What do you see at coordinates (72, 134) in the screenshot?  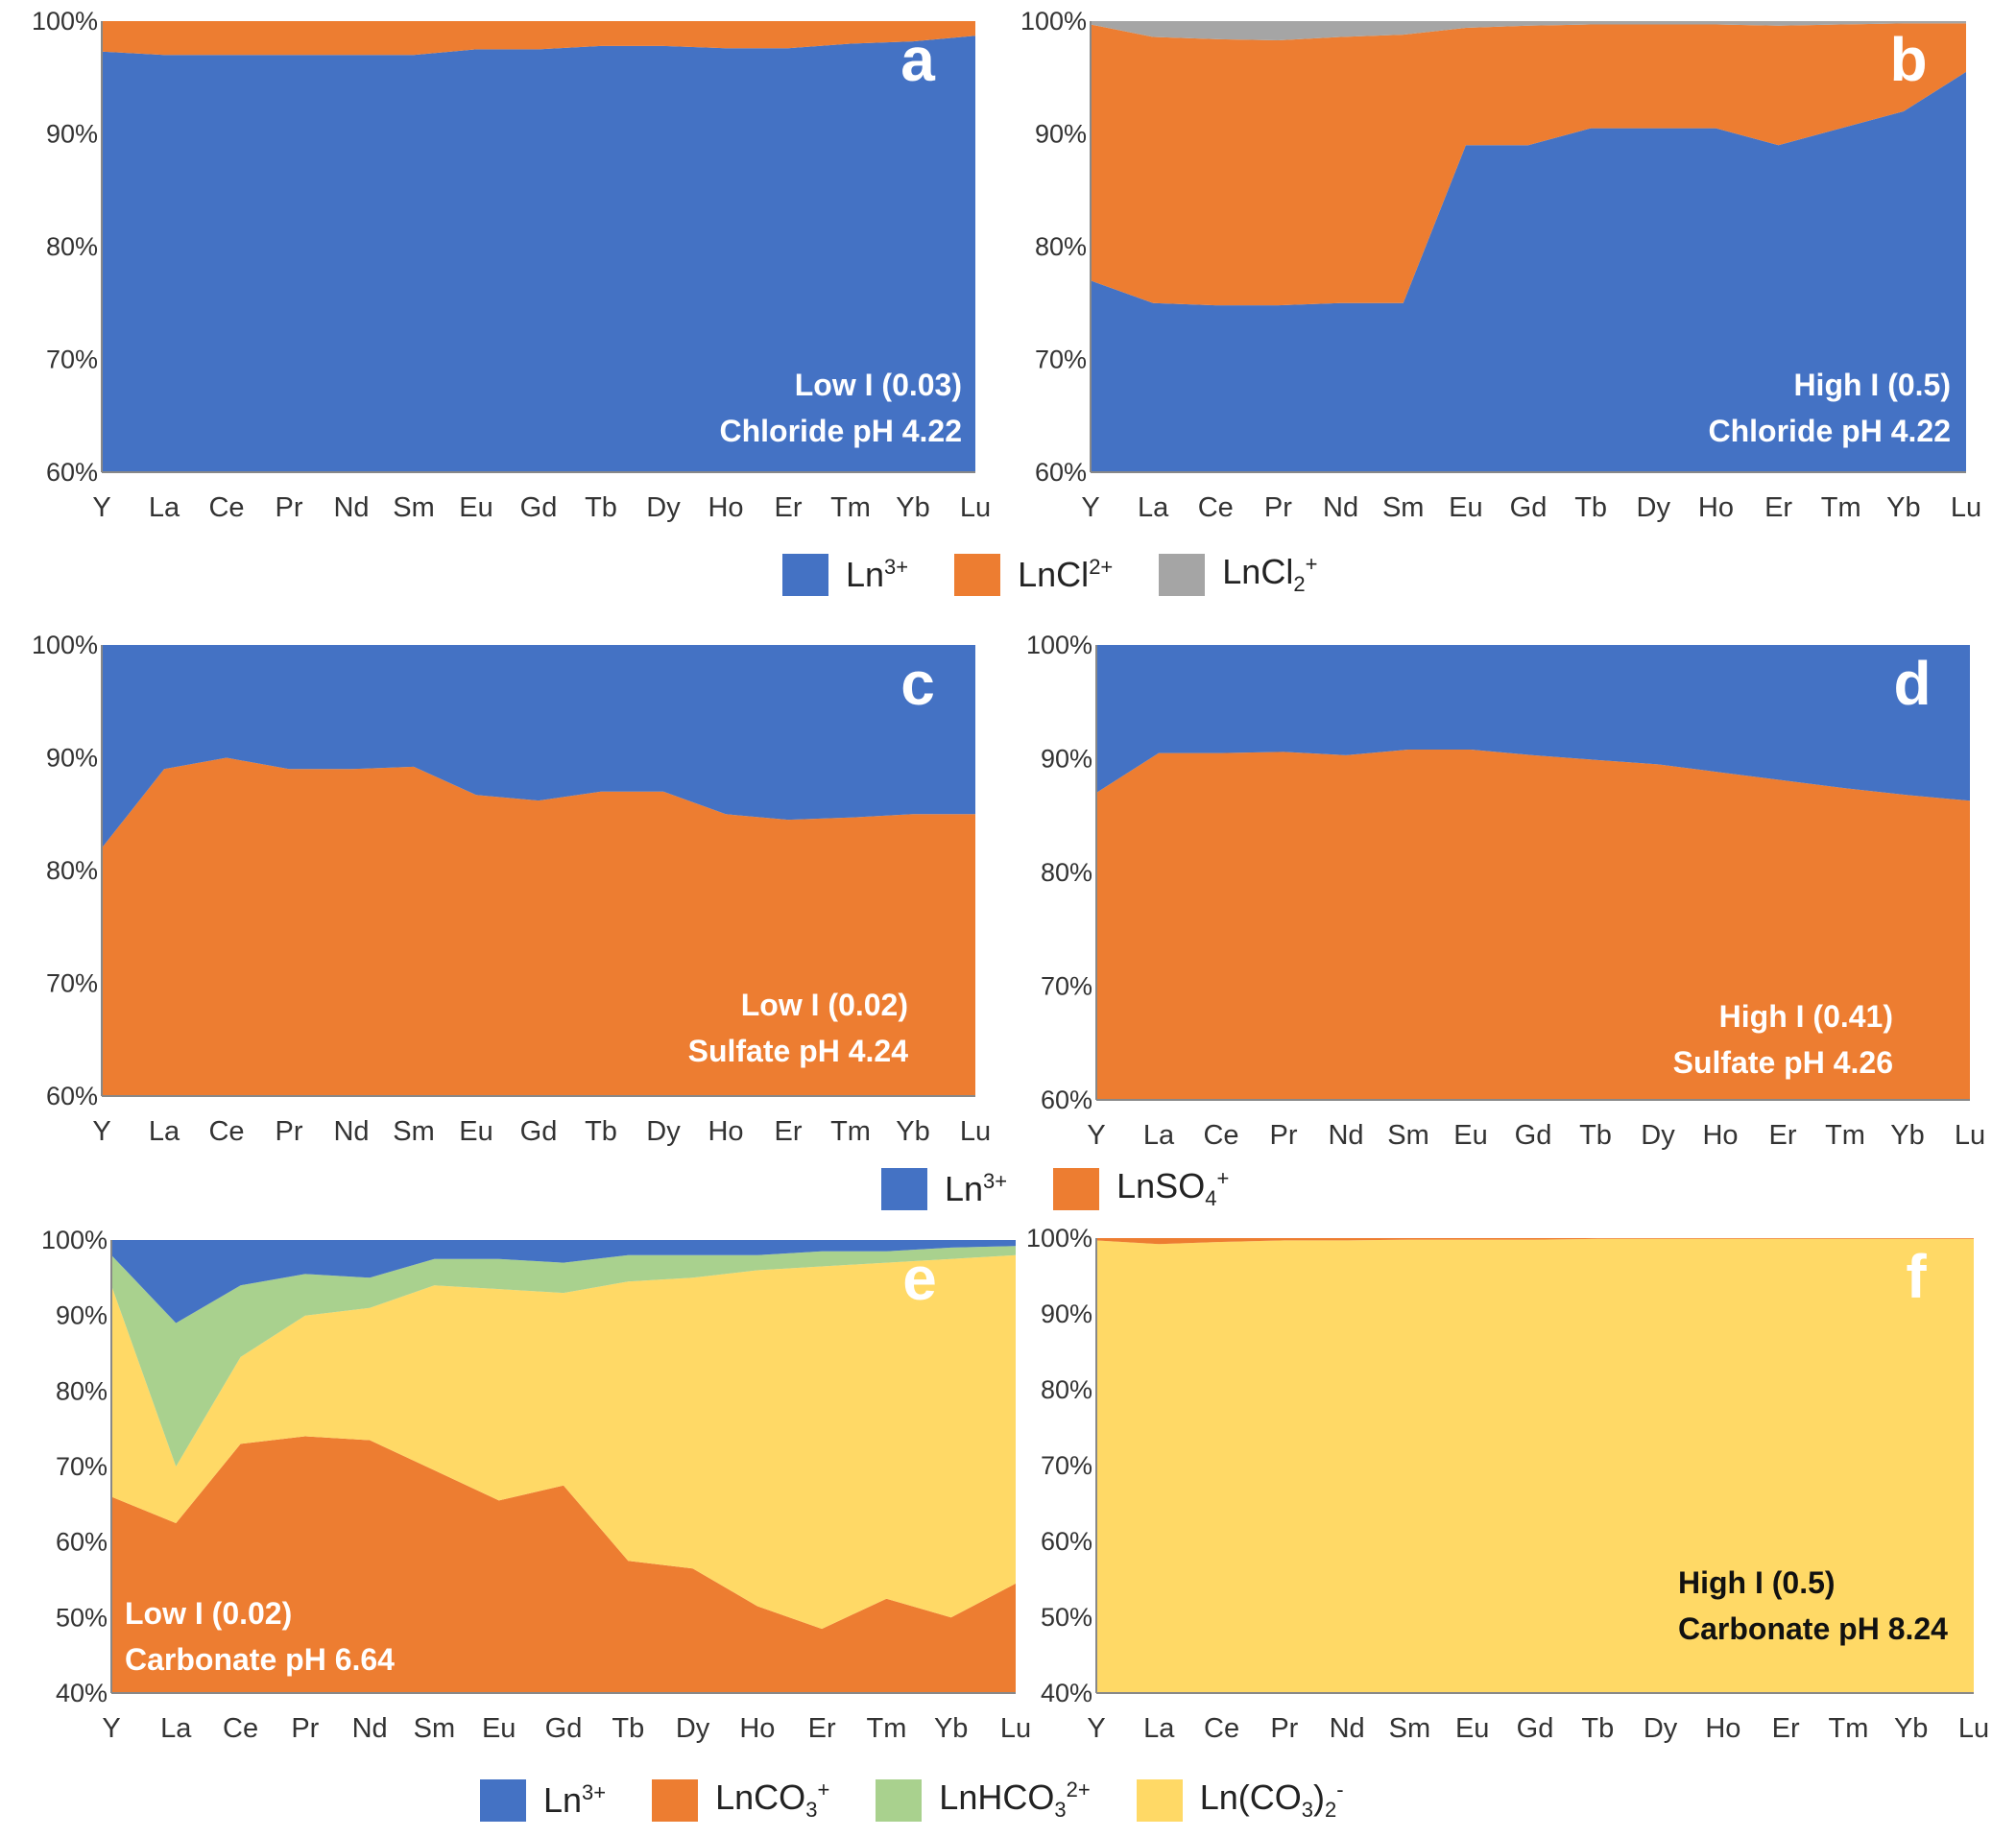 I see `ytick-a-90: 90%` at bounding box center [72, 134].